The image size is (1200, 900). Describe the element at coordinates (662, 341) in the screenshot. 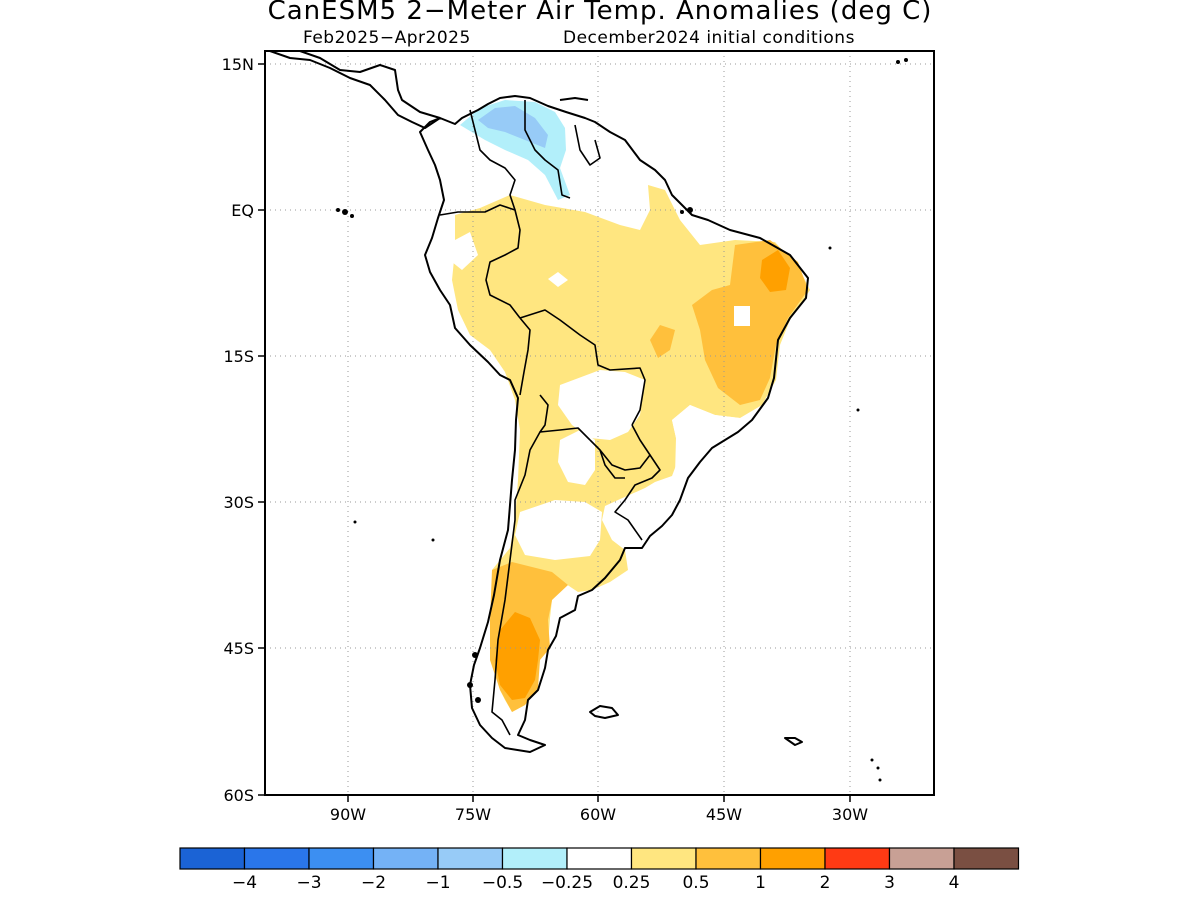

I see `warm-anomaly-central-brazil` at that location.